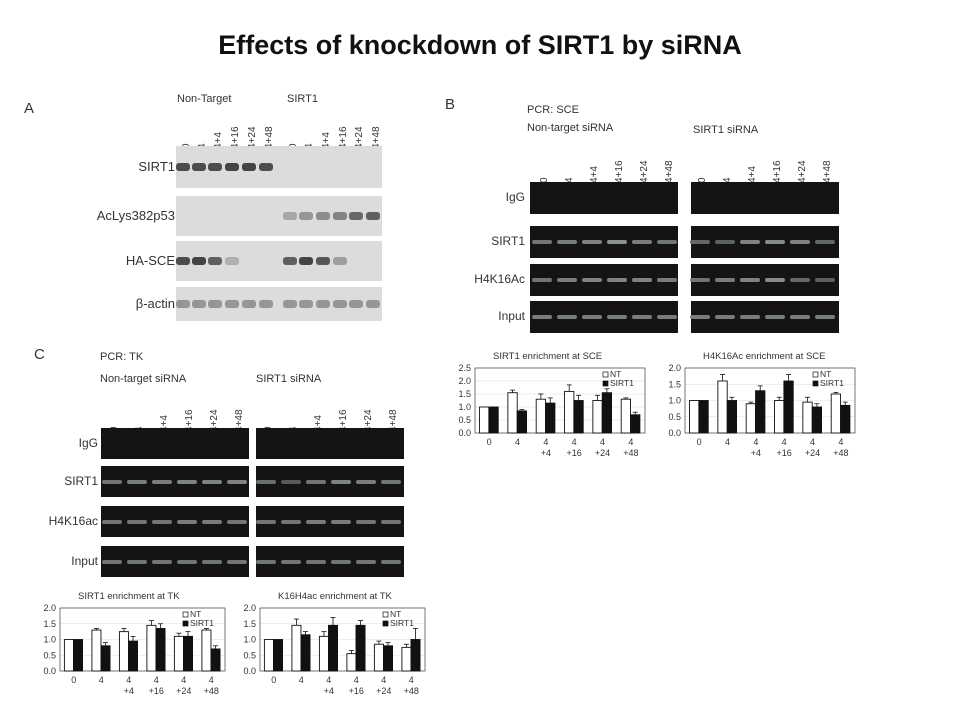 This screenshot has width=960, height=720. What do you see at coordinates (517, 442) in the screenshot?
I see `chart-0-xtick-1: 4` at bounding box center [517, 442].